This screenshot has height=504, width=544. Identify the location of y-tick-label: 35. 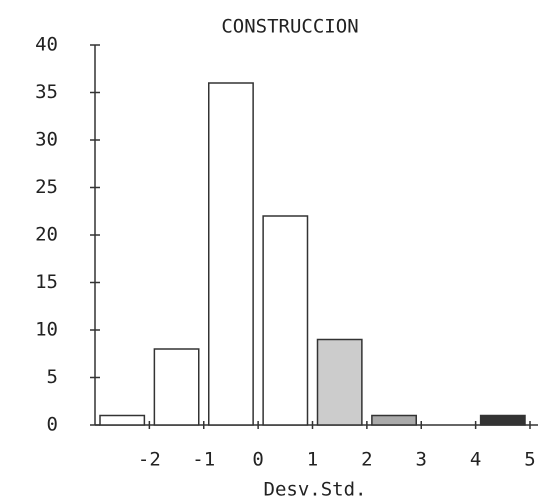
(46, 92).